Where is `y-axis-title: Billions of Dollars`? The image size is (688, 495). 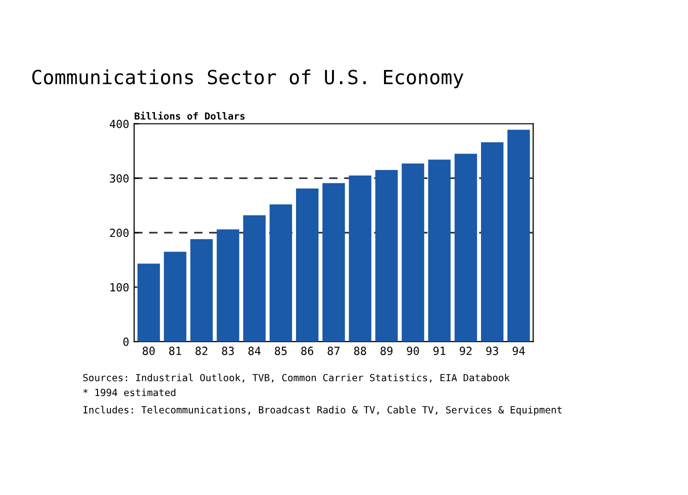
y-axis-title: Billions of Dollars is located at coordinates (189, 116).